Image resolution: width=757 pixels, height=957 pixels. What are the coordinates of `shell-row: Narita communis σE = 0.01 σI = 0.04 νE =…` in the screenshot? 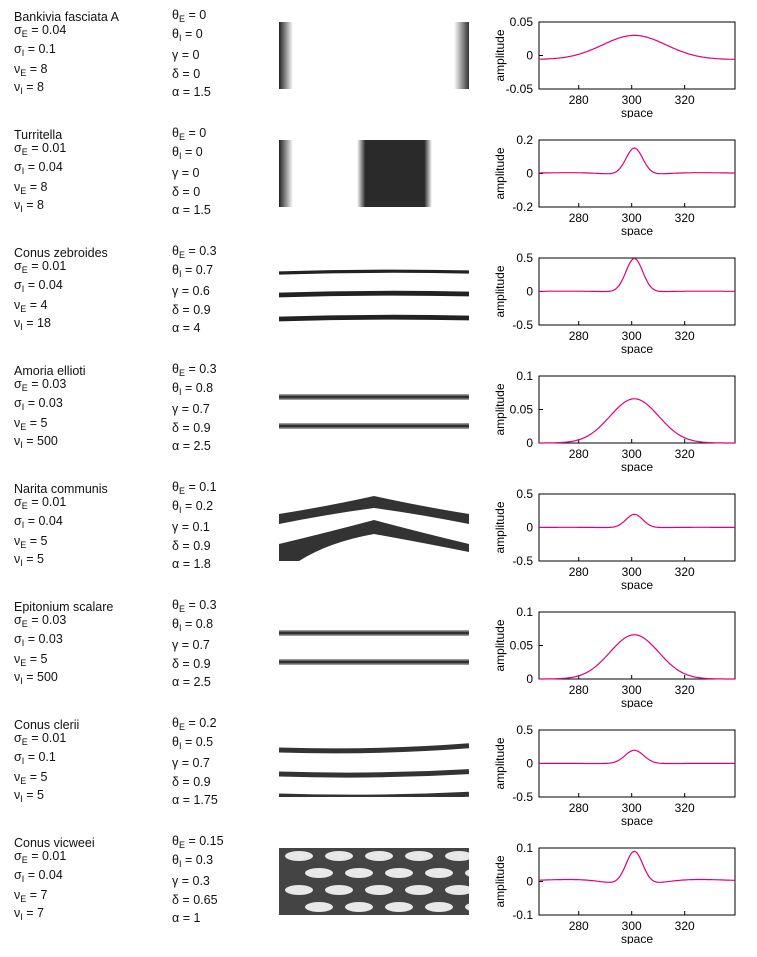 It's located at (378, 531).